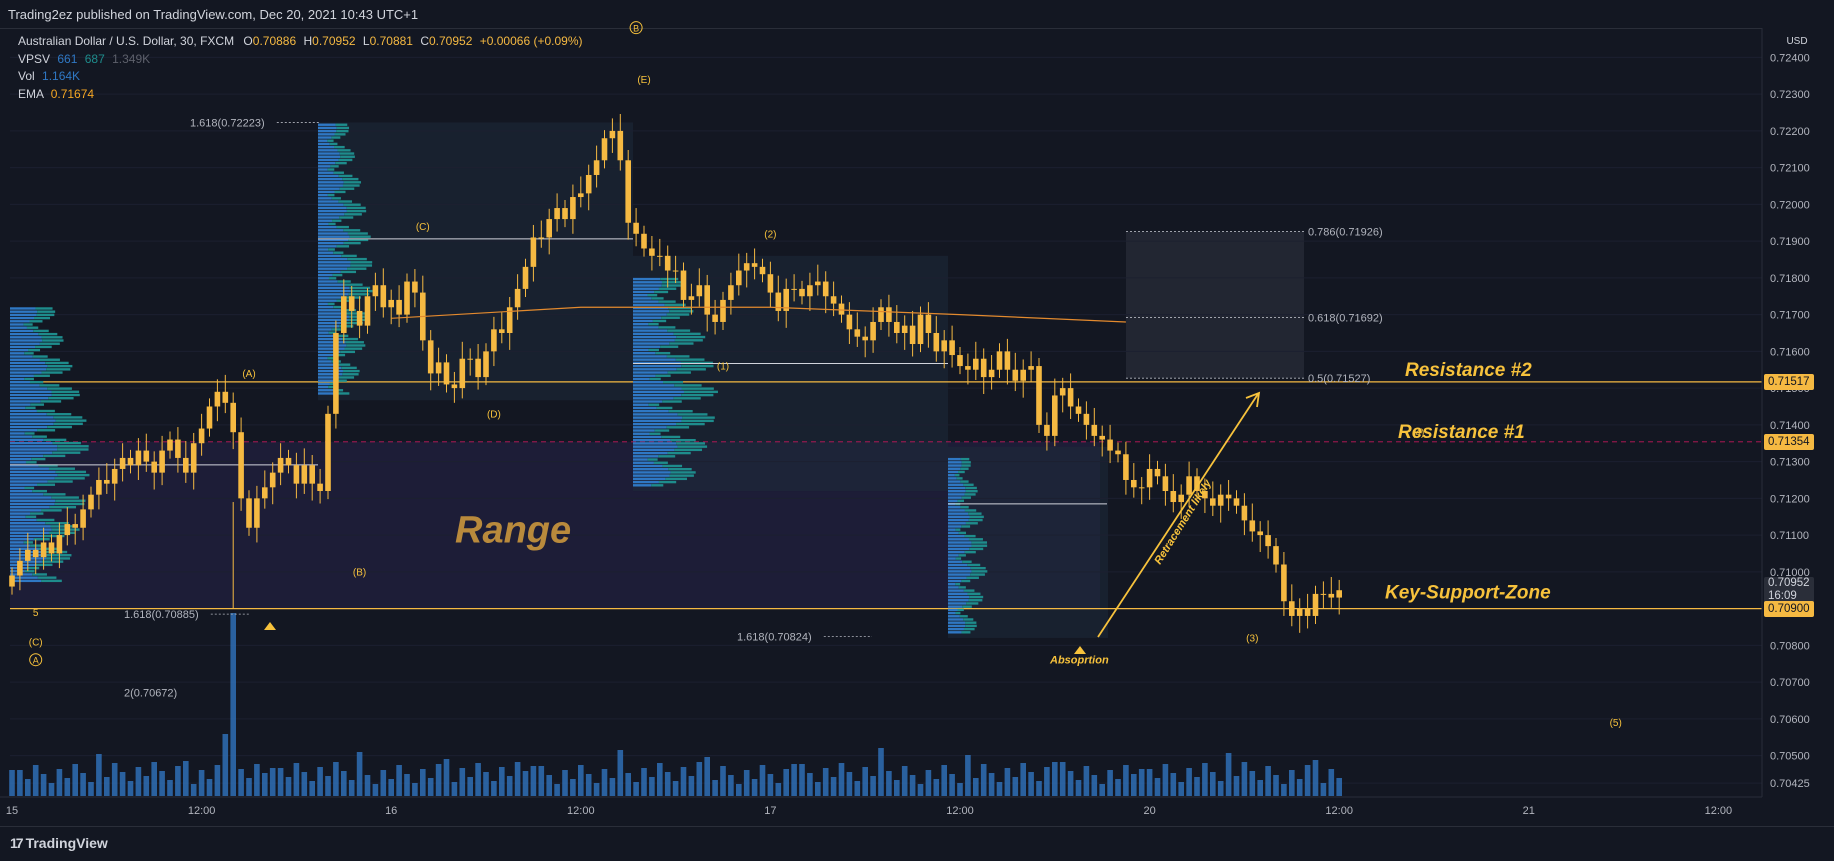 The width and height of the screenshot is (1834, 861). Describe the element at coordinates (1790, 169) in the screenshot. I see `price-tick: 0.72100` at that location.